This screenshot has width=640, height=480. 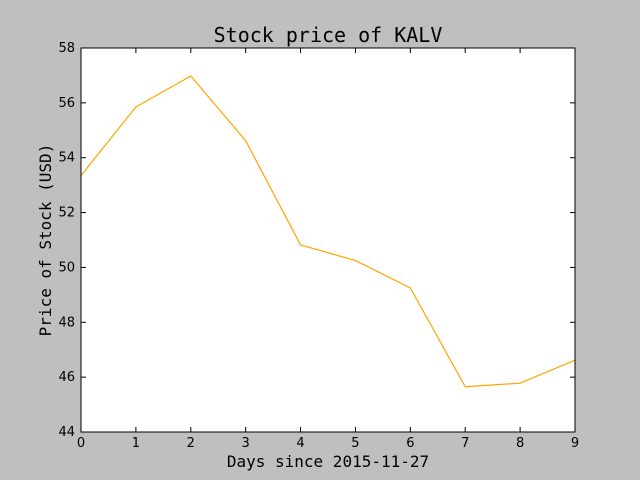 What do you see at coordinates (45, 240) in the screenshot?
I see `y-axis-label: Price of Stock (USD)` at bounding box center [45, 240].